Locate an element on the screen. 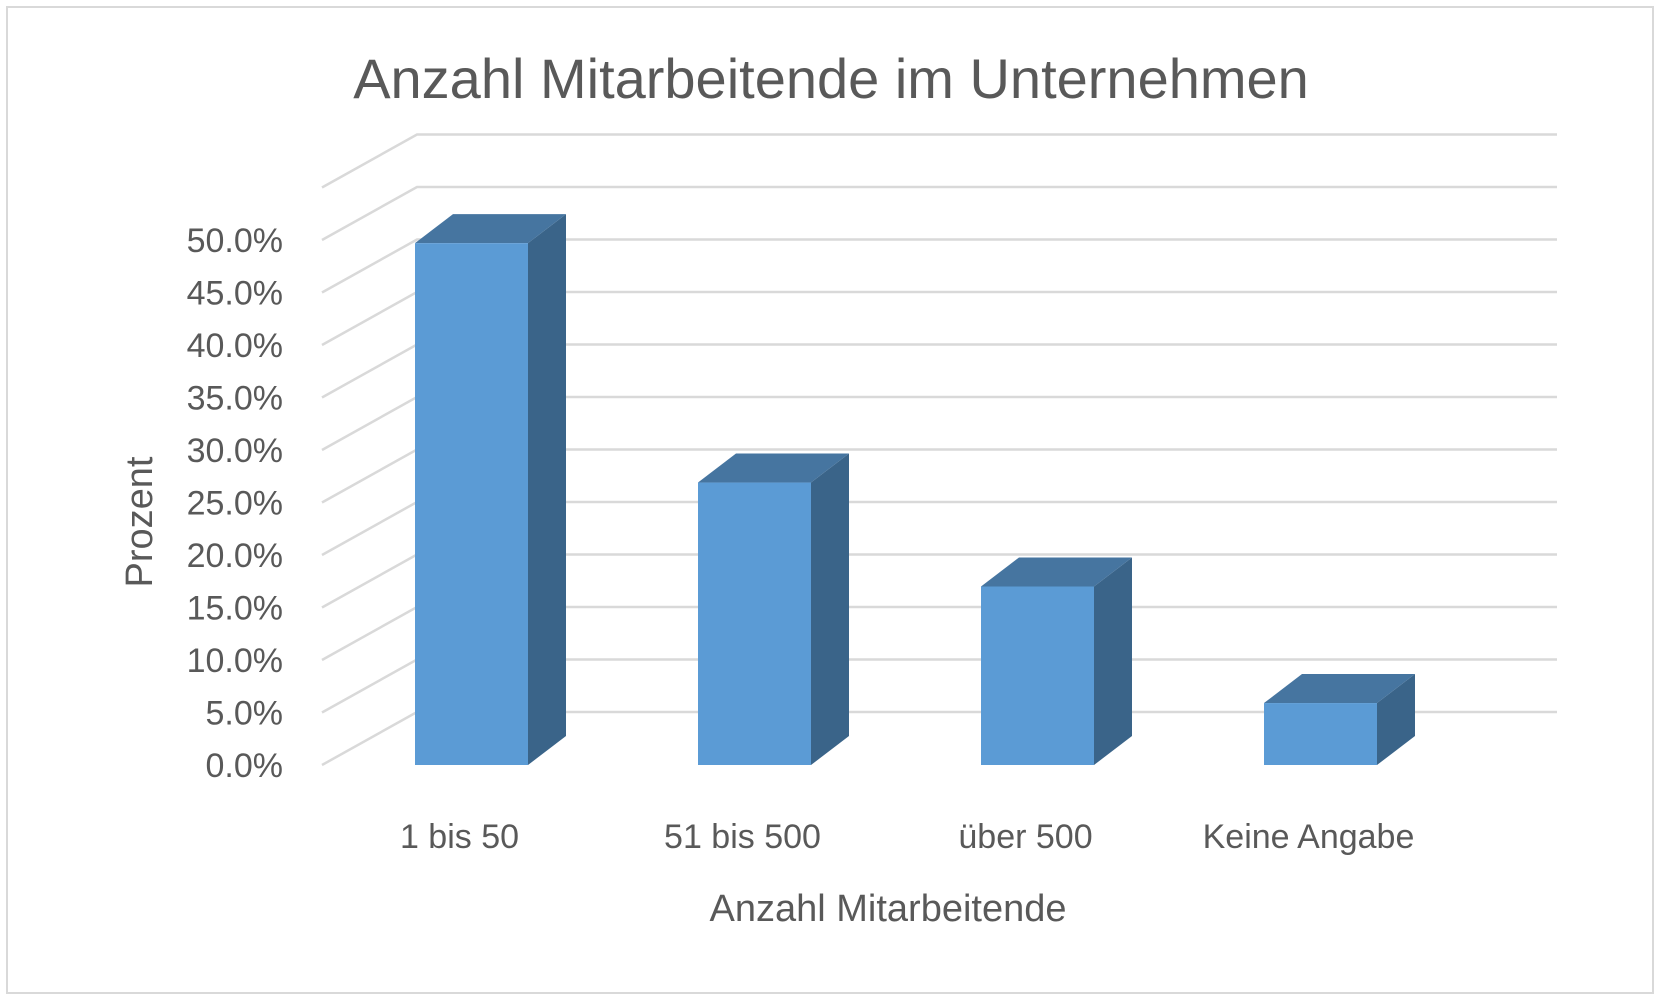  x-axis-ticks: 1 bis 50 51 bis 500 über 500 Keine Angabe is located at coordinates (907, 837).